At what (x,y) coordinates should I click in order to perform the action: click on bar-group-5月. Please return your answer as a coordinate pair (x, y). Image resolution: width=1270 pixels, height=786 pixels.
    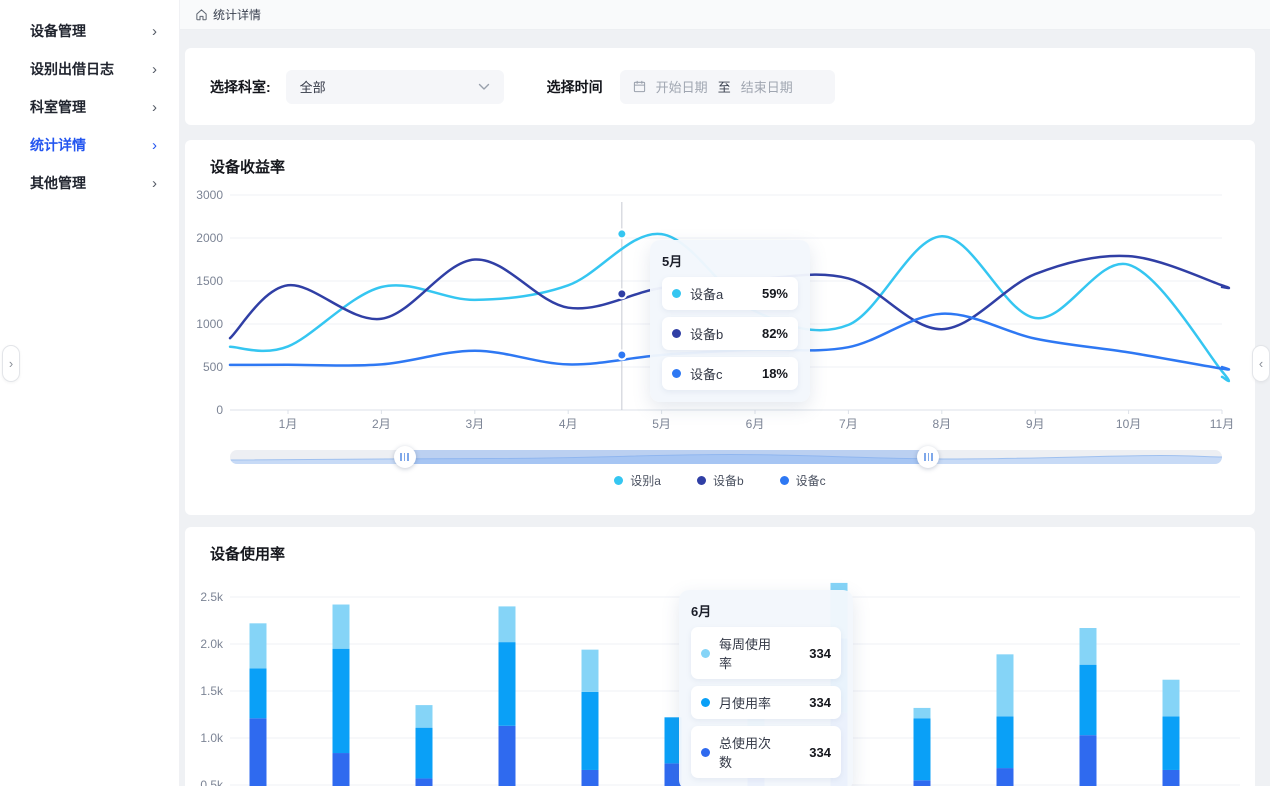
    Looking at the image, I should click on (590, 717).